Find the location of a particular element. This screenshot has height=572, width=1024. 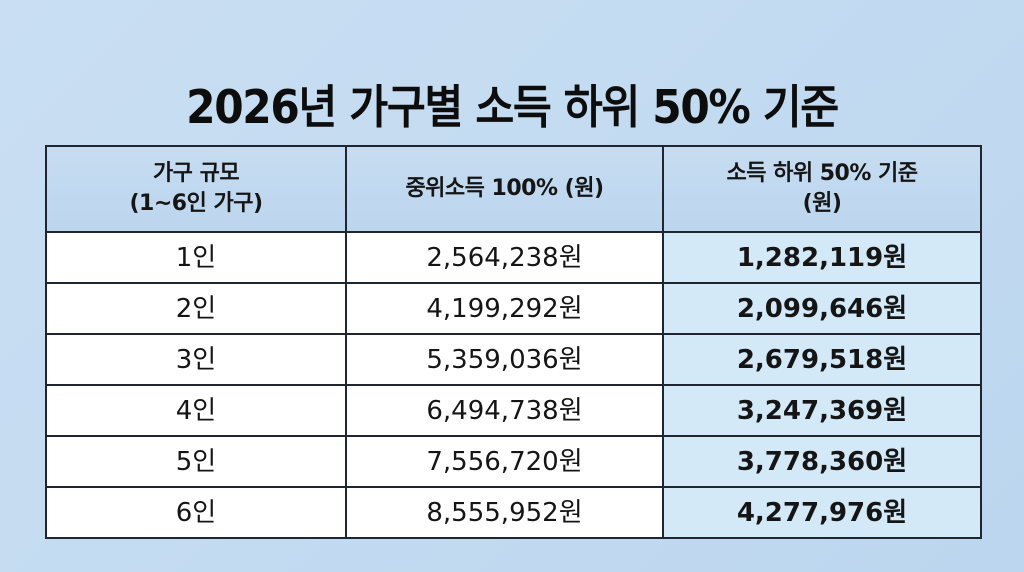

cell-household-size: 1인 is located at coordinates (196, 257).